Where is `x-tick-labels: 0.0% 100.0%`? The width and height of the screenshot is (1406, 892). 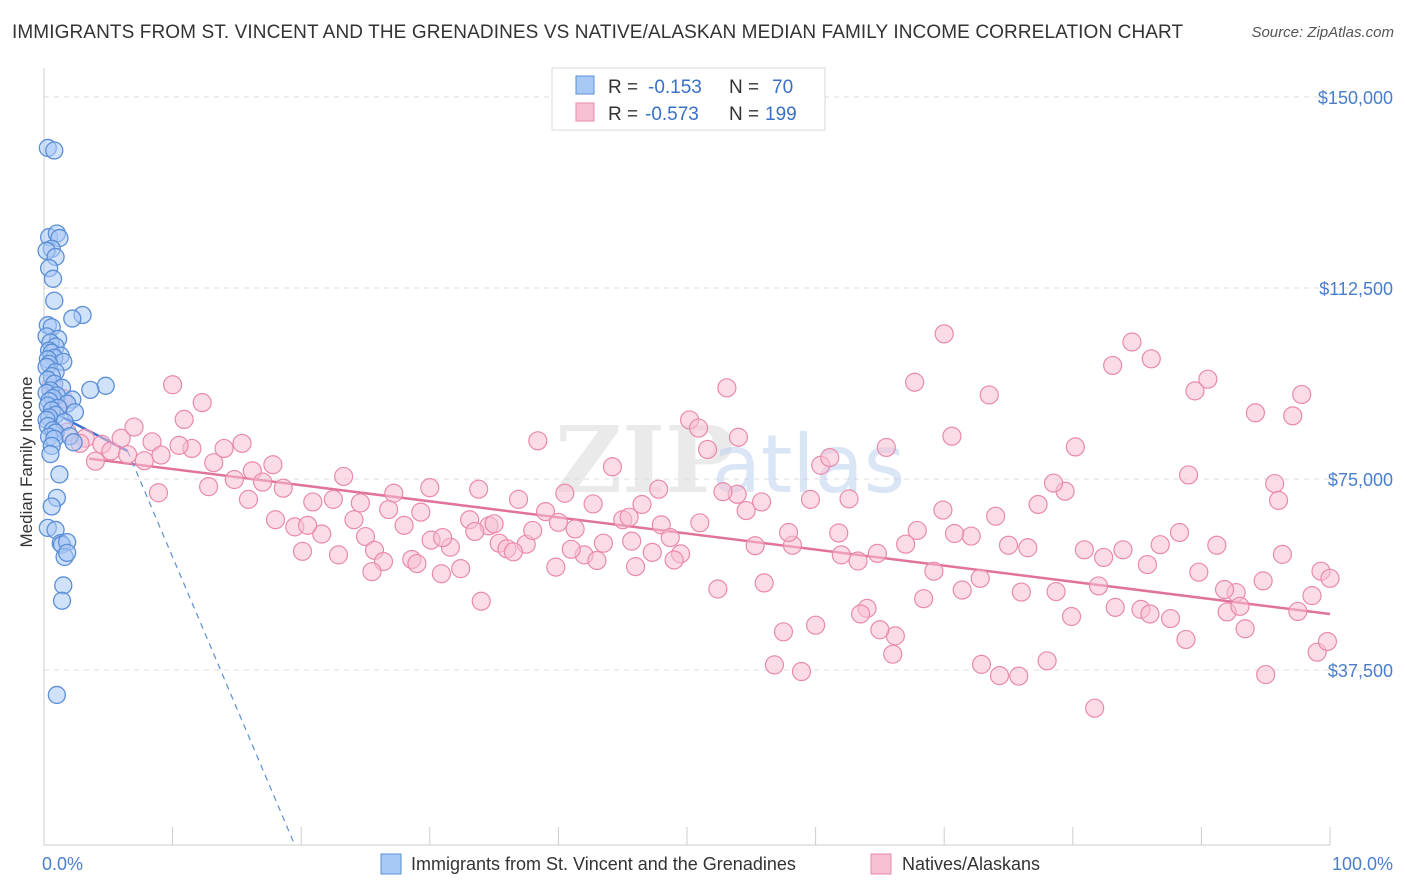
x-tick-labels: 0.0% 100.0% is located at coordinates (717, 864).